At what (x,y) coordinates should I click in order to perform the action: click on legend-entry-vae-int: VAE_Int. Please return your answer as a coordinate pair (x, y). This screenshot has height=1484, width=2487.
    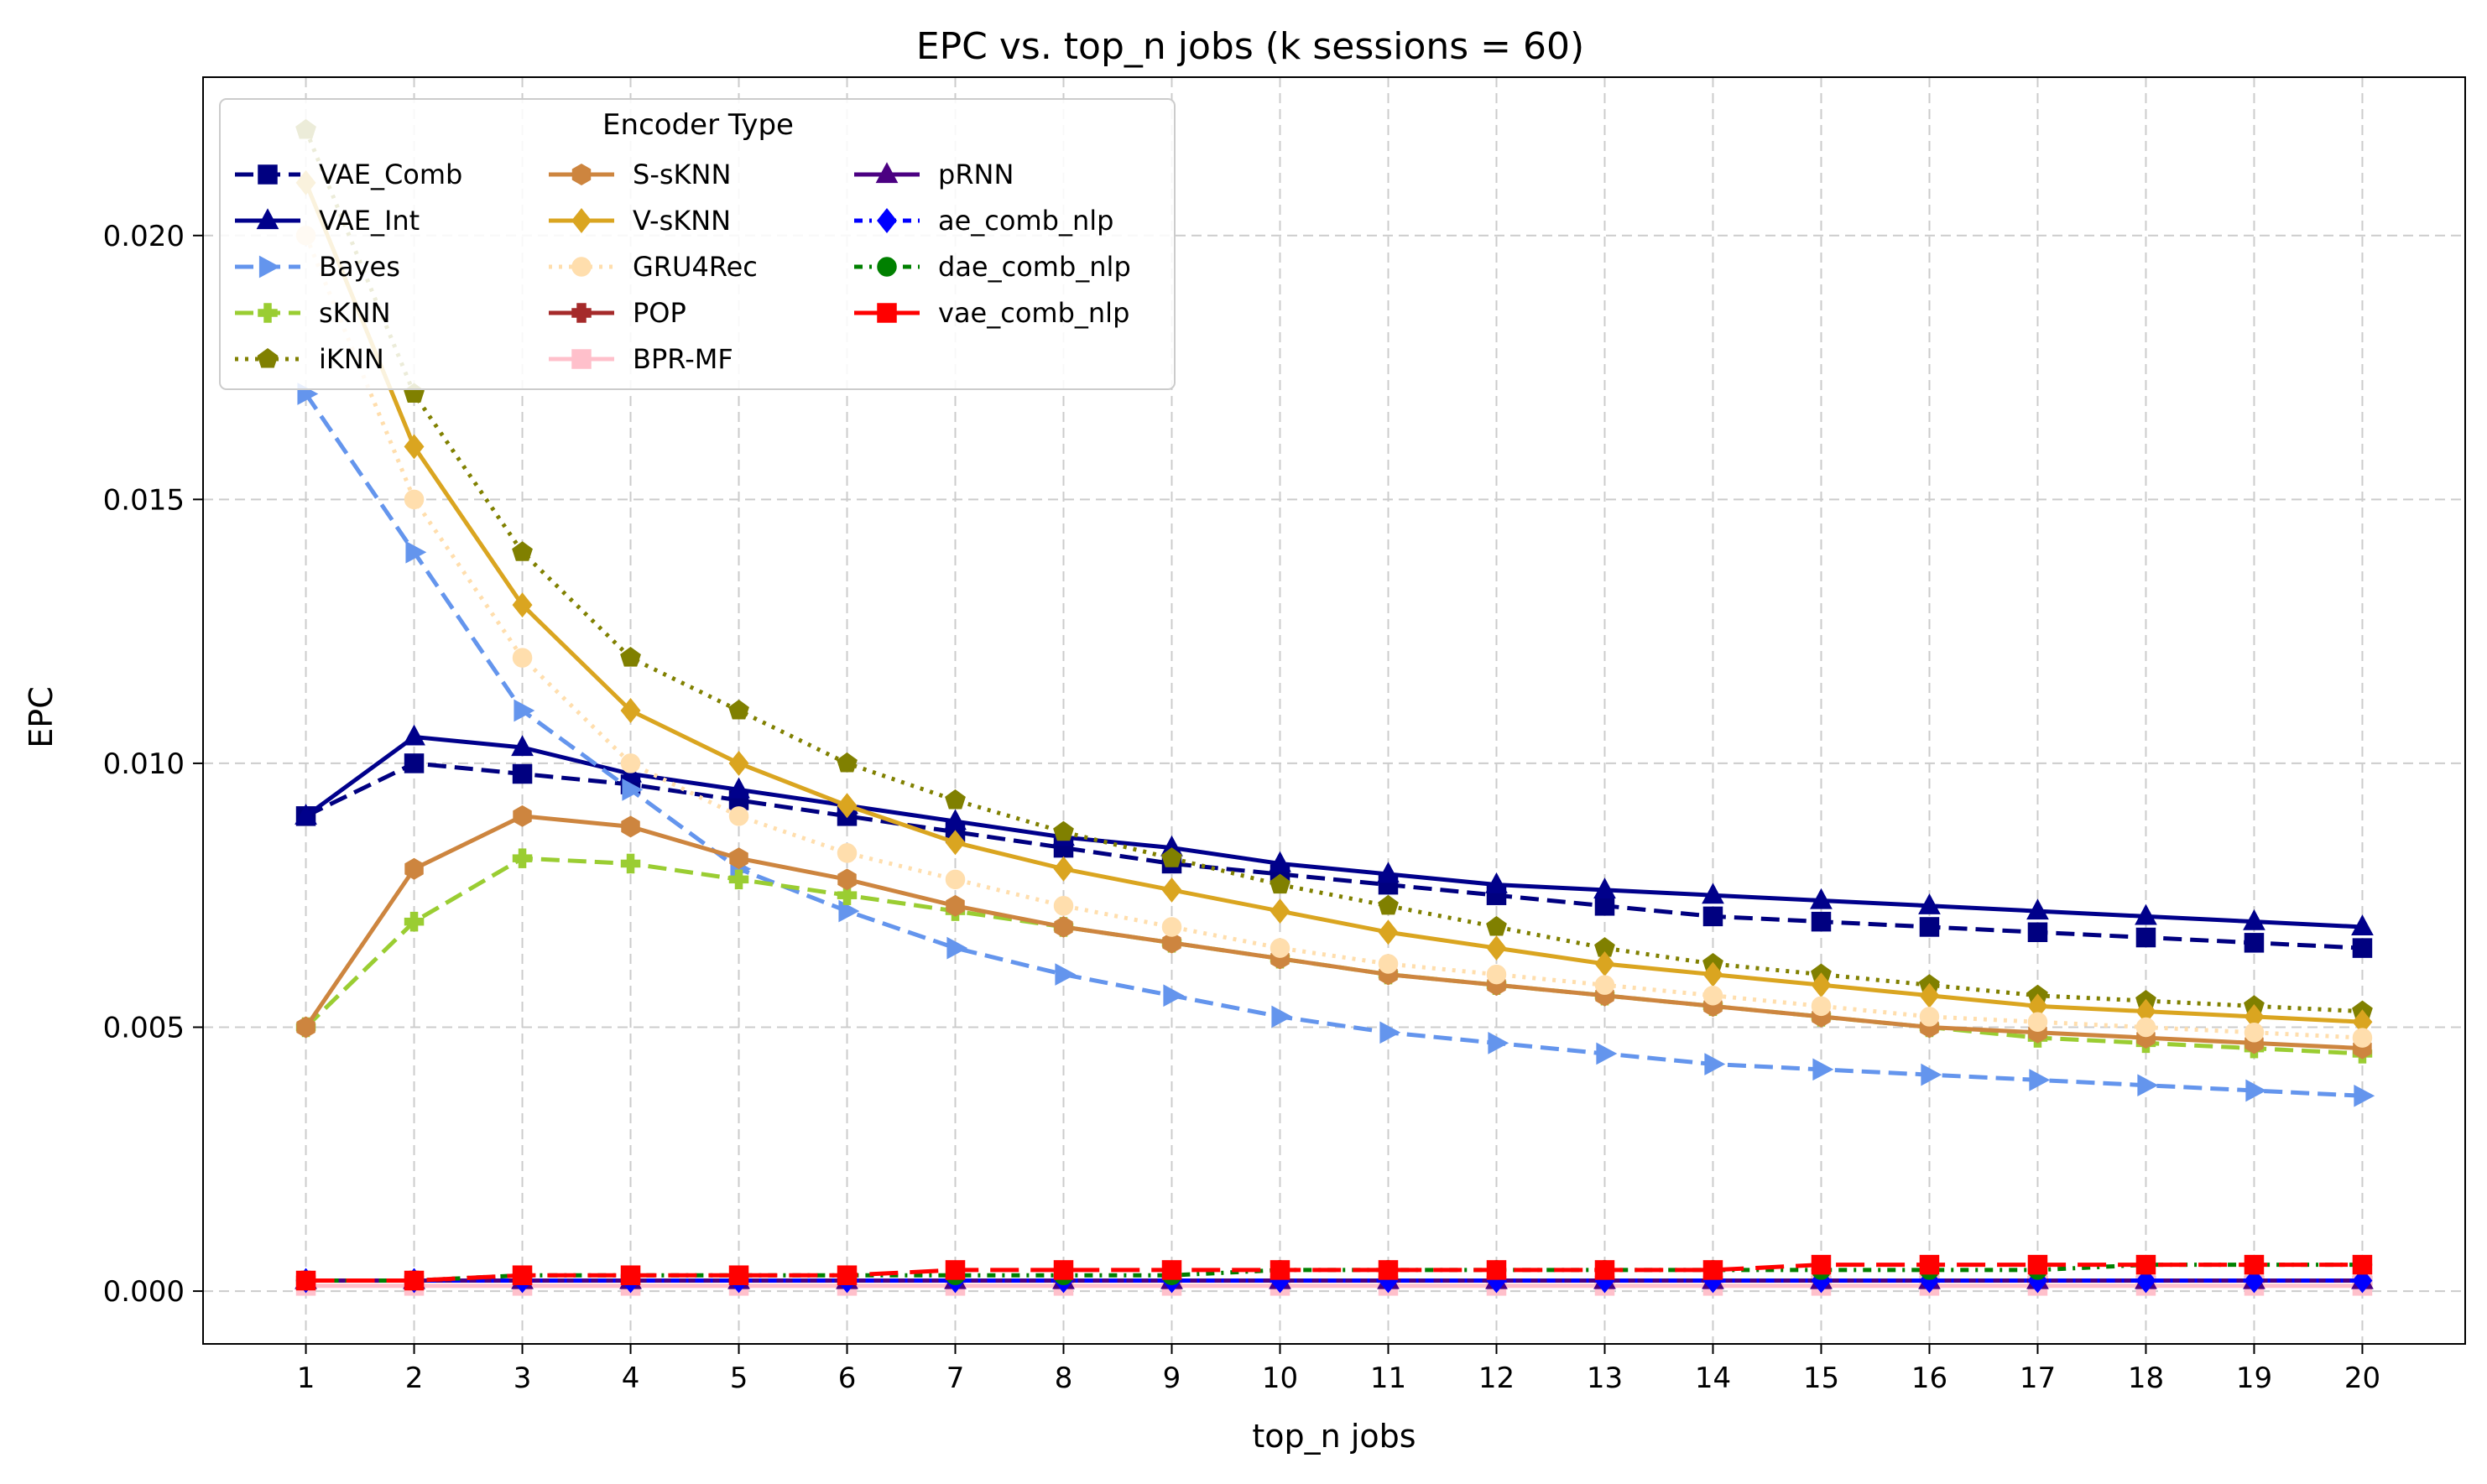
    Looking at the image, I should click on (328, 221).